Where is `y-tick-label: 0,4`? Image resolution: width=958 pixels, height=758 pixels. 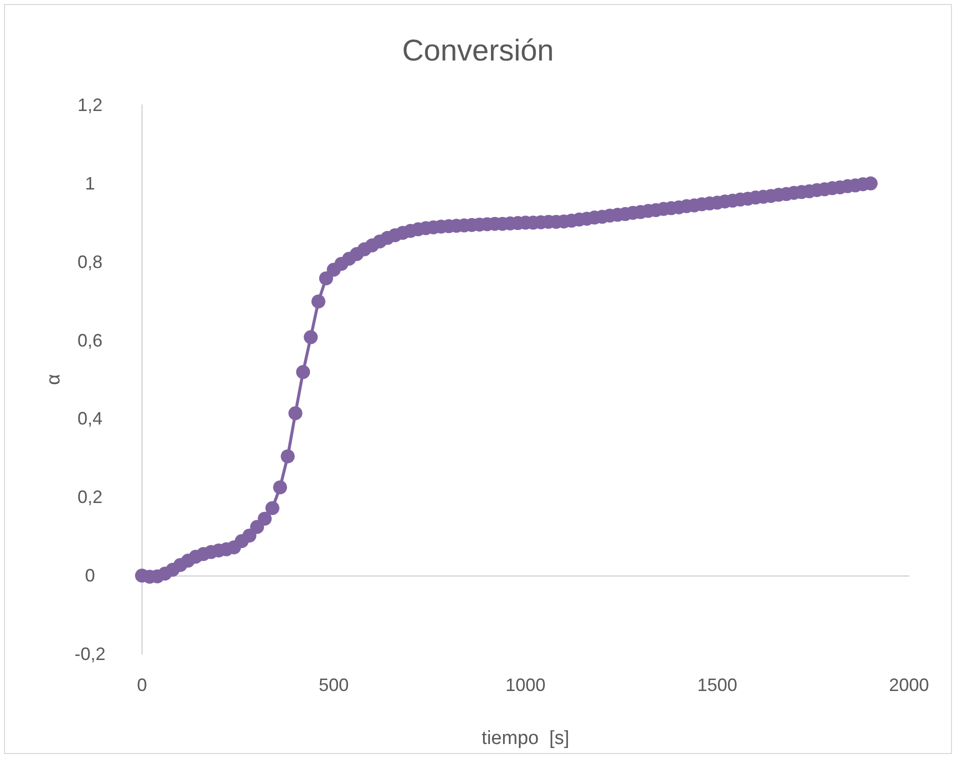
y-tick-label: 0,4 is located at coordinates (90, 418).